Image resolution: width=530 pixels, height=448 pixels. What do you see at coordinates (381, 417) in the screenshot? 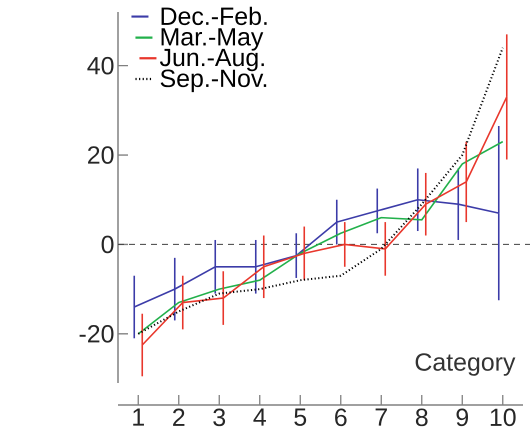
I see `x-tick-label: 7` at bounding box center [381, 417].